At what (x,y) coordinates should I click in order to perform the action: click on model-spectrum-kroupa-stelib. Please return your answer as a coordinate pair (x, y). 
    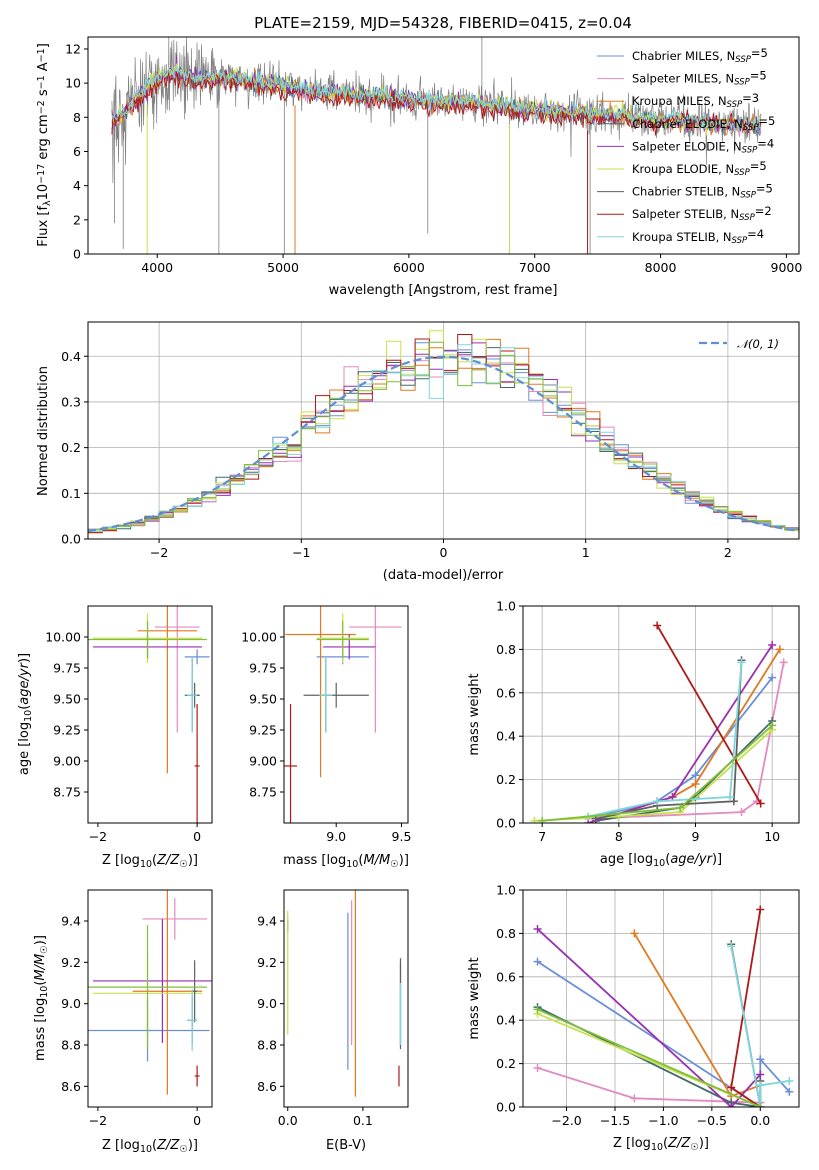
    Looking at the image, I should click on (436, 99).